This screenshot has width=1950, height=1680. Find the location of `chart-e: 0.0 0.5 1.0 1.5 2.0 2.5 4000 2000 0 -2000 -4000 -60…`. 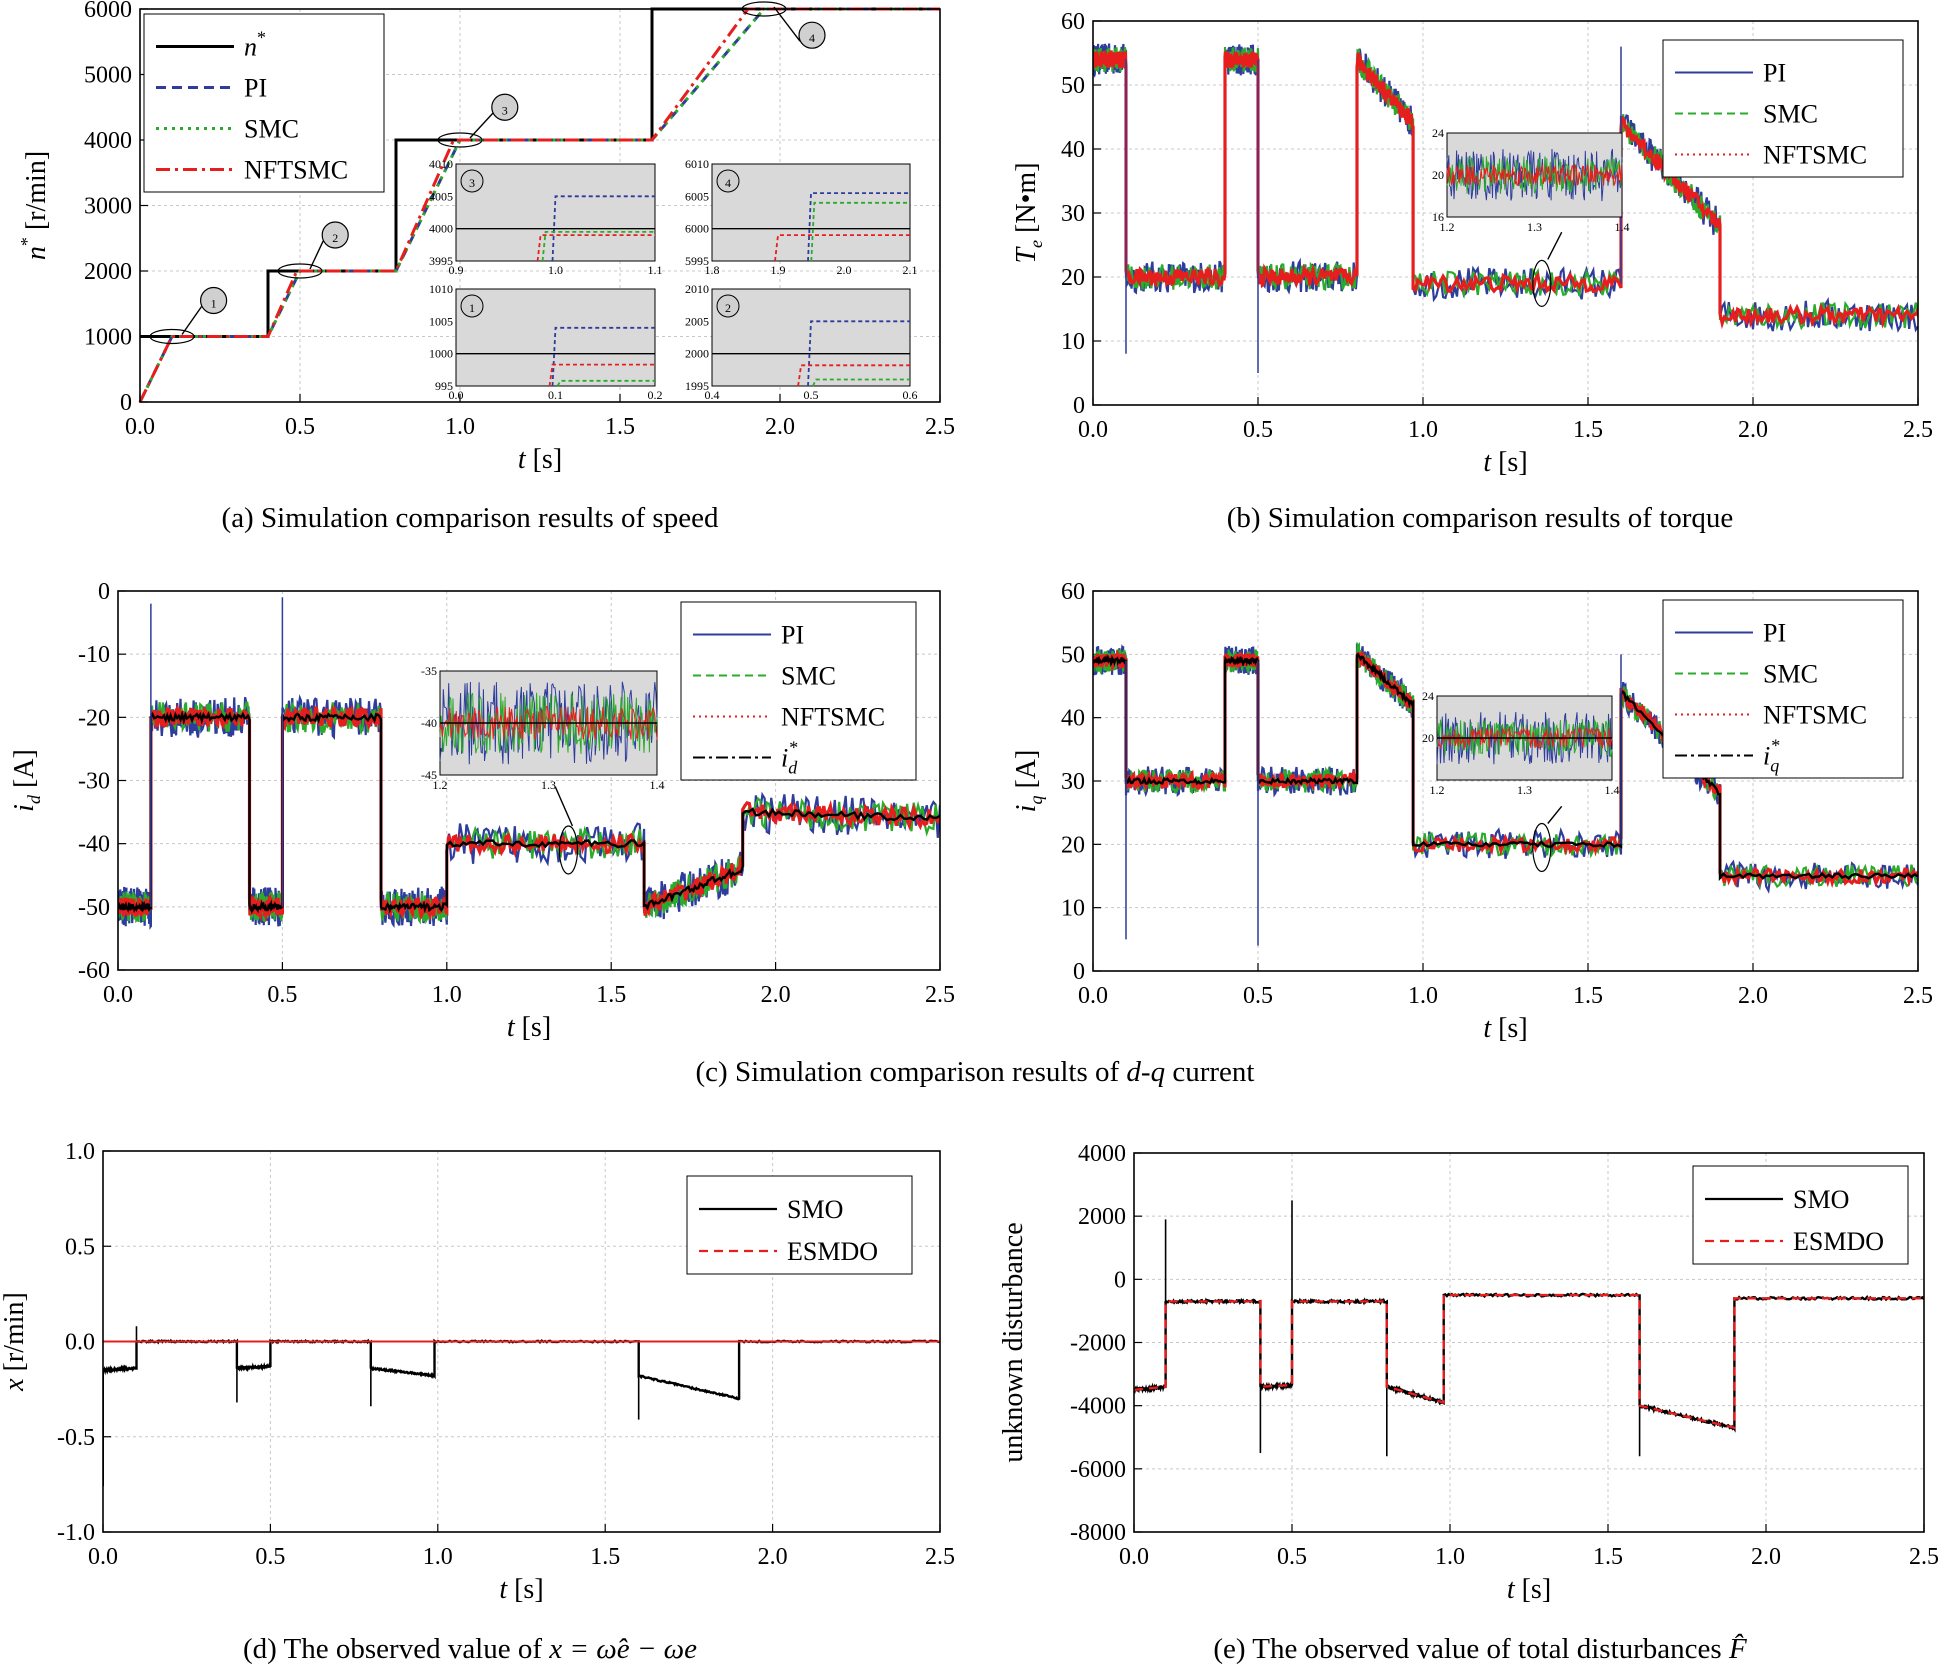

chart-e: 0.0 0.5 1.0 1.5 2.0 2.5 4000 2000 0 -2000 -4000 -60… is located at coordinates (1468, 1373).